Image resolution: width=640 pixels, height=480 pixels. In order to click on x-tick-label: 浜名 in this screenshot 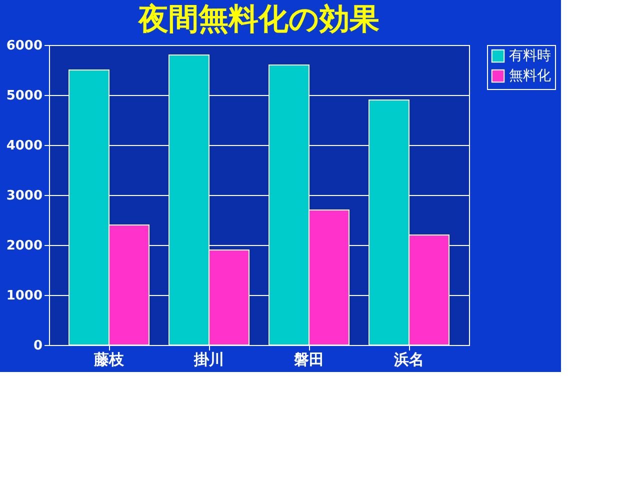, I will do `click(408, 359)`.